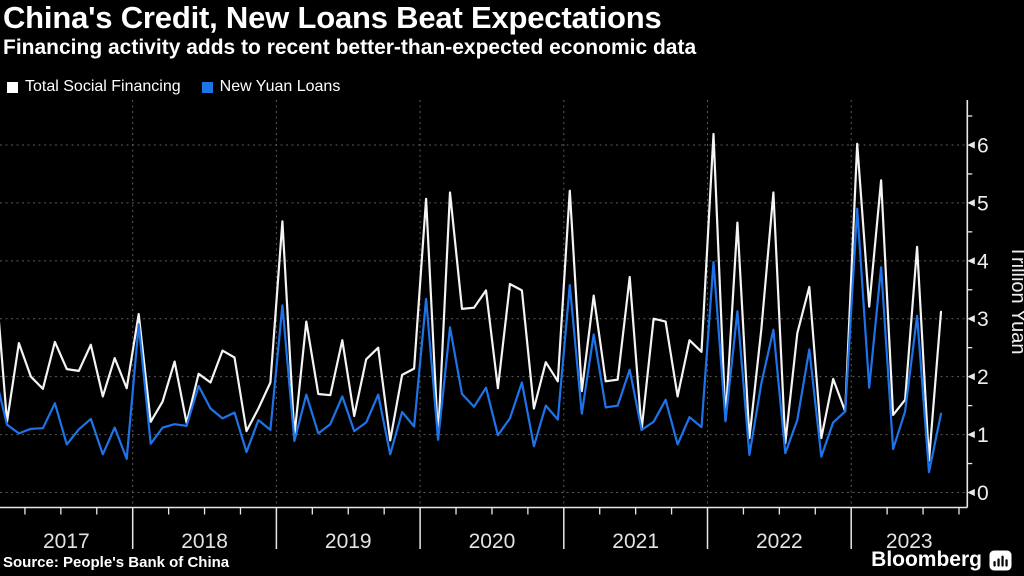  Describe the element at coordinates (983, 319) in the screenshot. I see `y-tick-label: 3` at that location.